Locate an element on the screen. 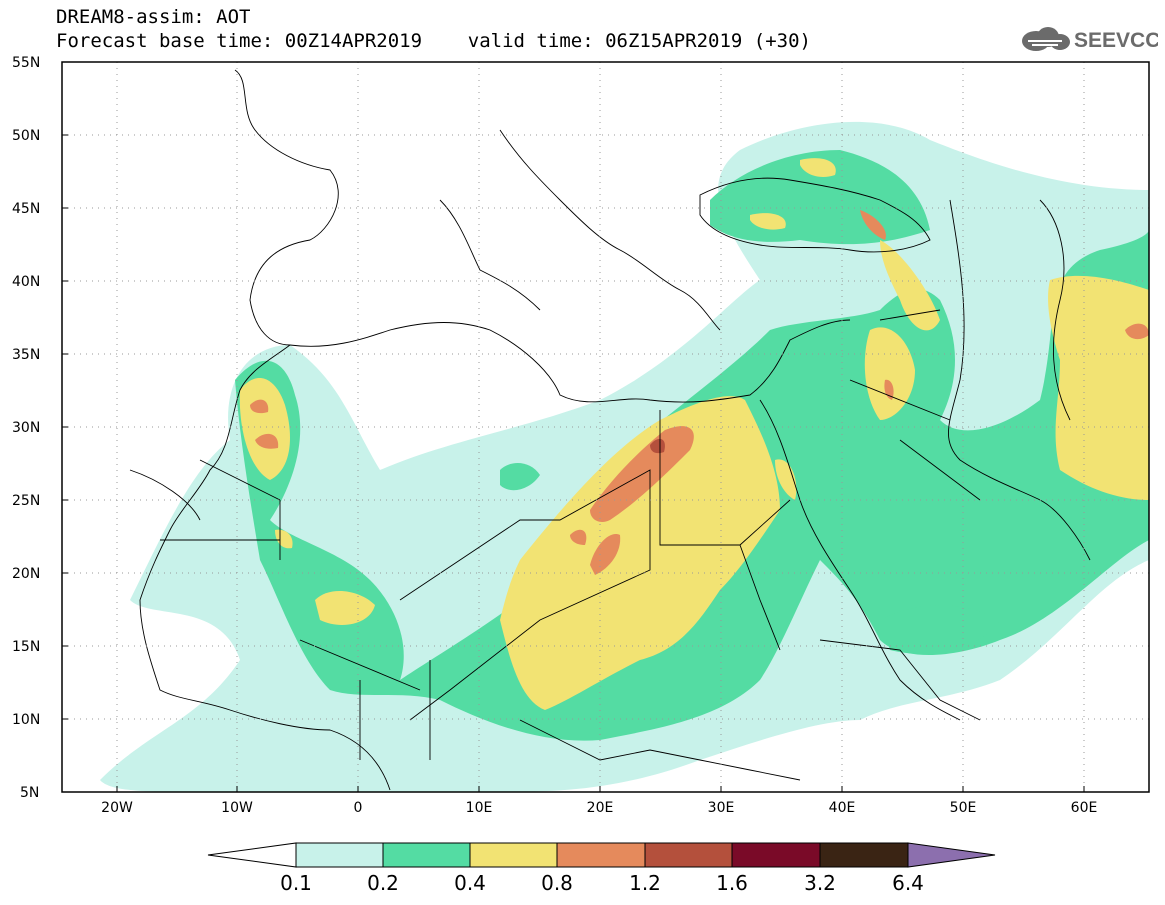 The width and height of the screenshot is (1165, 905). lat-label: 40N is located at coordinates (26, 282).